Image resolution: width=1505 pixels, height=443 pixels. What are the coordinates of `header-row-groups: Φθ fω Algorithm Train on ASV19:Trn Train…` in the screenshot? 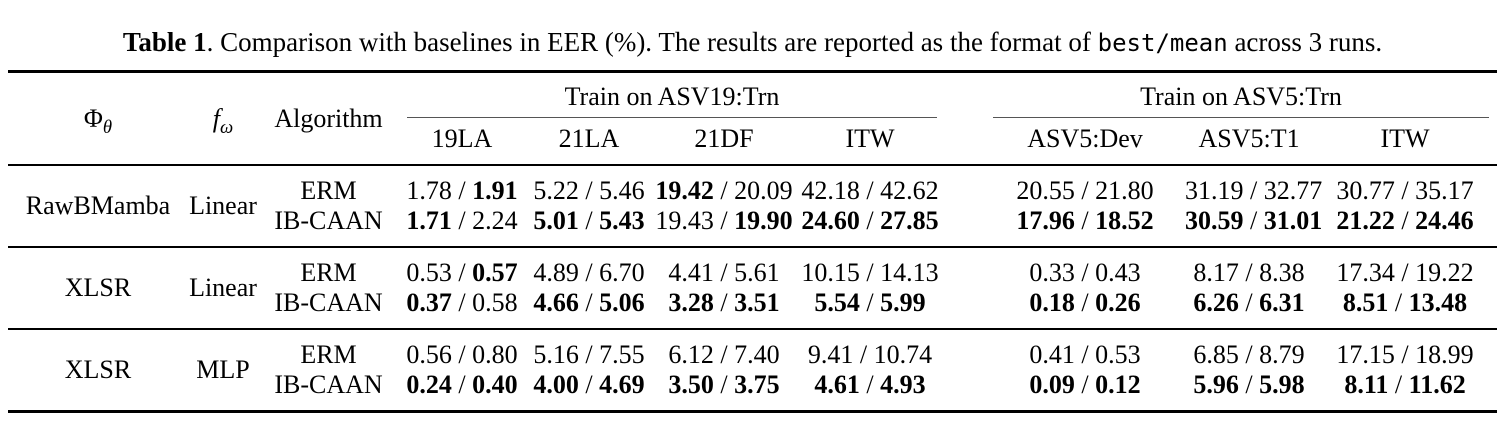 It's located at (752, 104).